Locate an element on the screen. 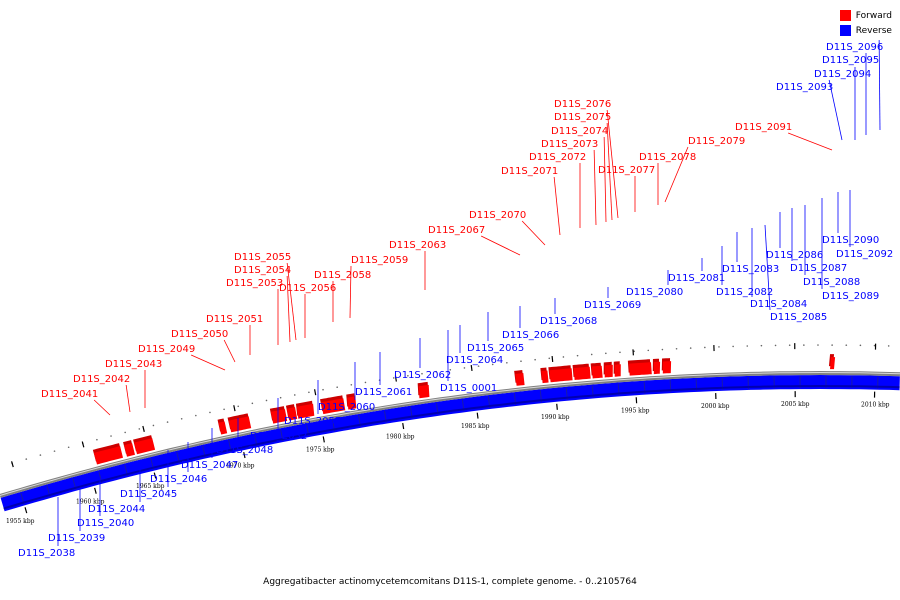  tick-label: 2000 kbp is located at coordinates (715, 406).